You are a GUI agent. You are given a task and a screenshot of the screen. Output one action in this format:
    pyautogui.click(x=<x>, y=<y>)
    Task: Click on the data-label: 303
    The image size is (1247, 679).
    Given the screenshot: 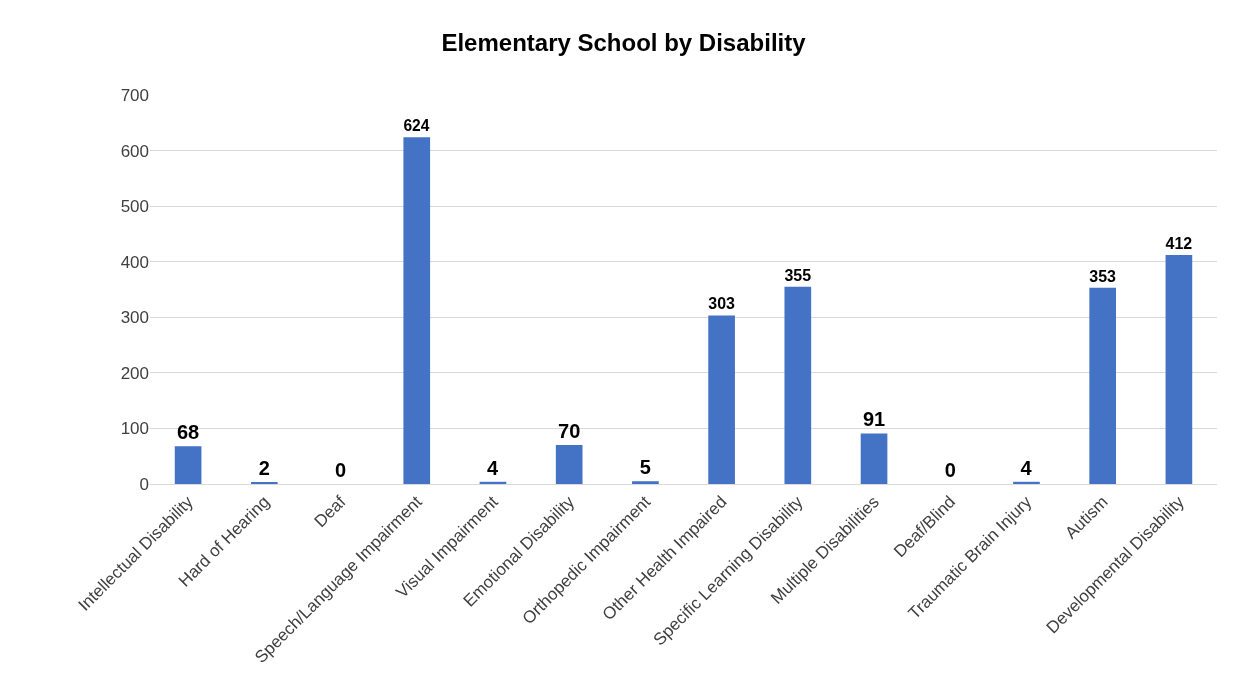 What is the action you would take?
    pyautogui.click(x=722, y=304)
    